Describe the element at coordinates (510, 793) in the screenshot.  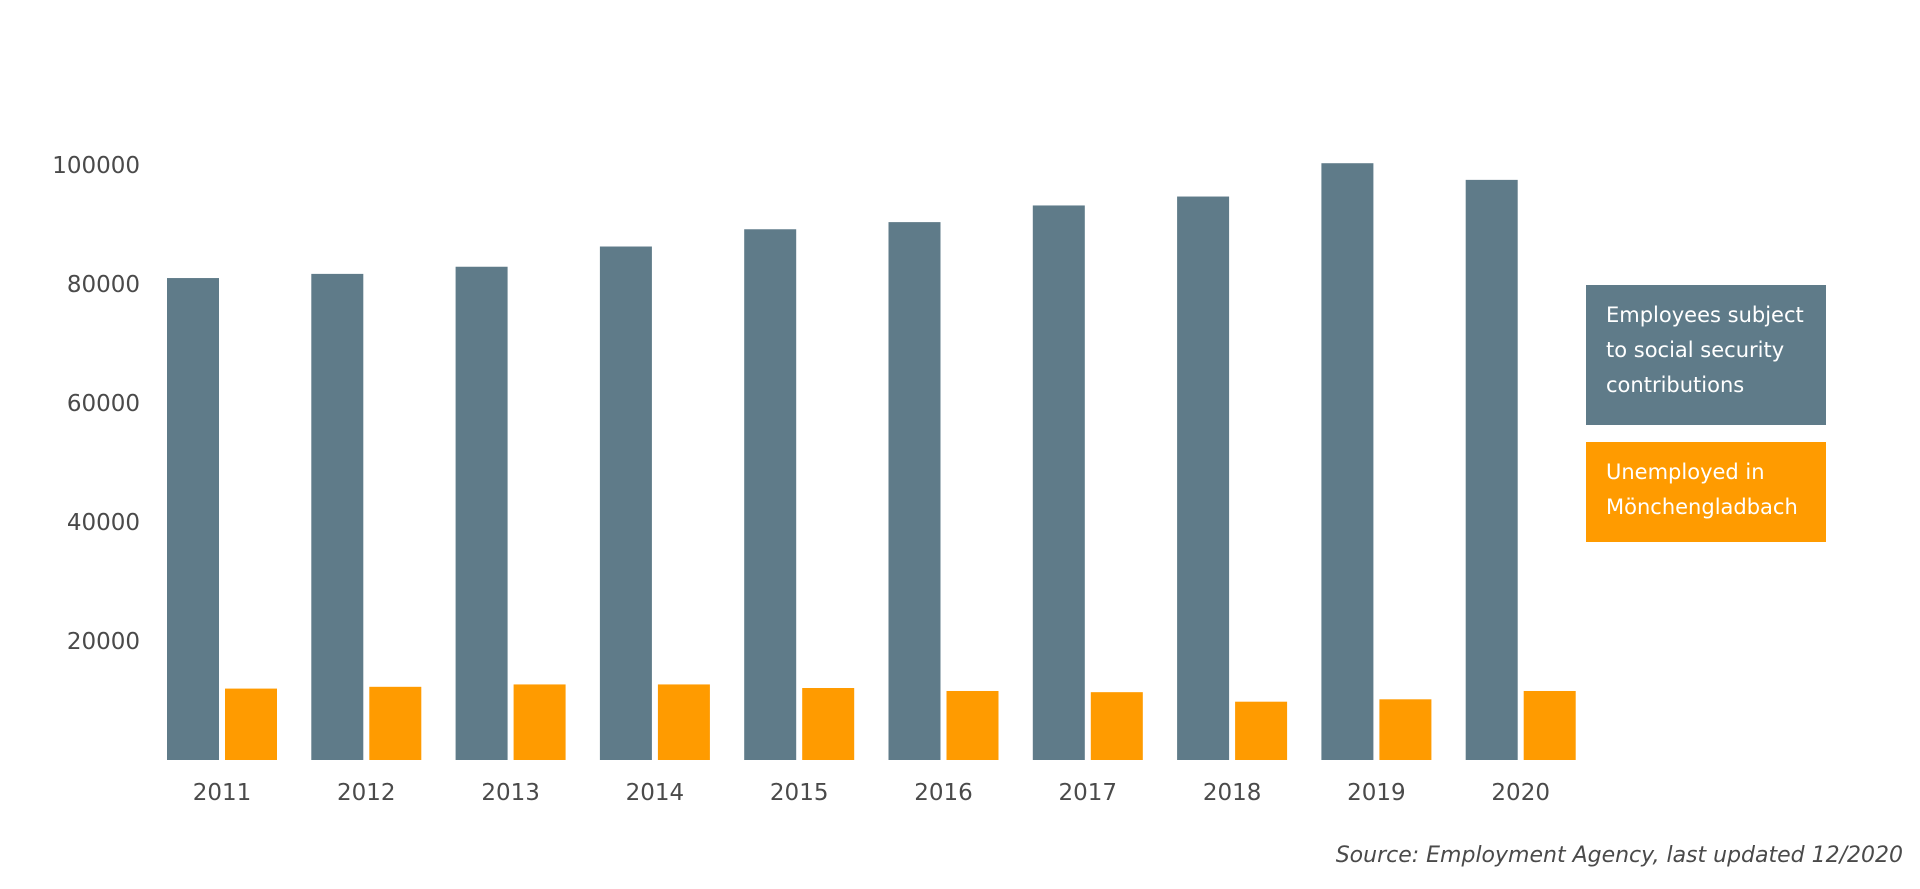
I see `x-tick-label: 2013` at that location.